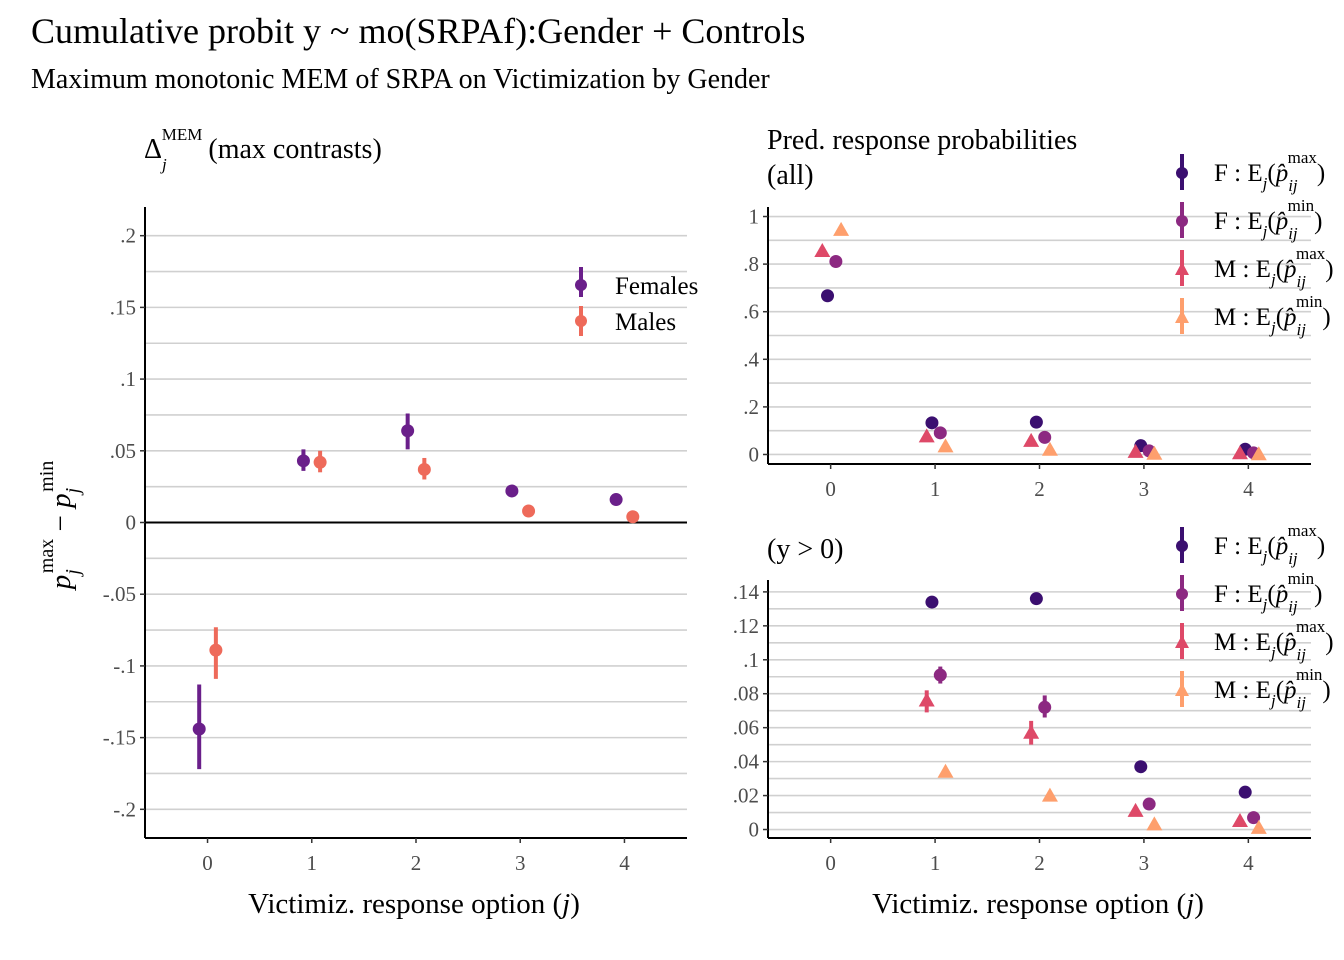 This screenshot has height=960, width=1344. Describe the element at coordinates (746, 694) in the screenshot. I see `y-tick-label: .08` at that location.